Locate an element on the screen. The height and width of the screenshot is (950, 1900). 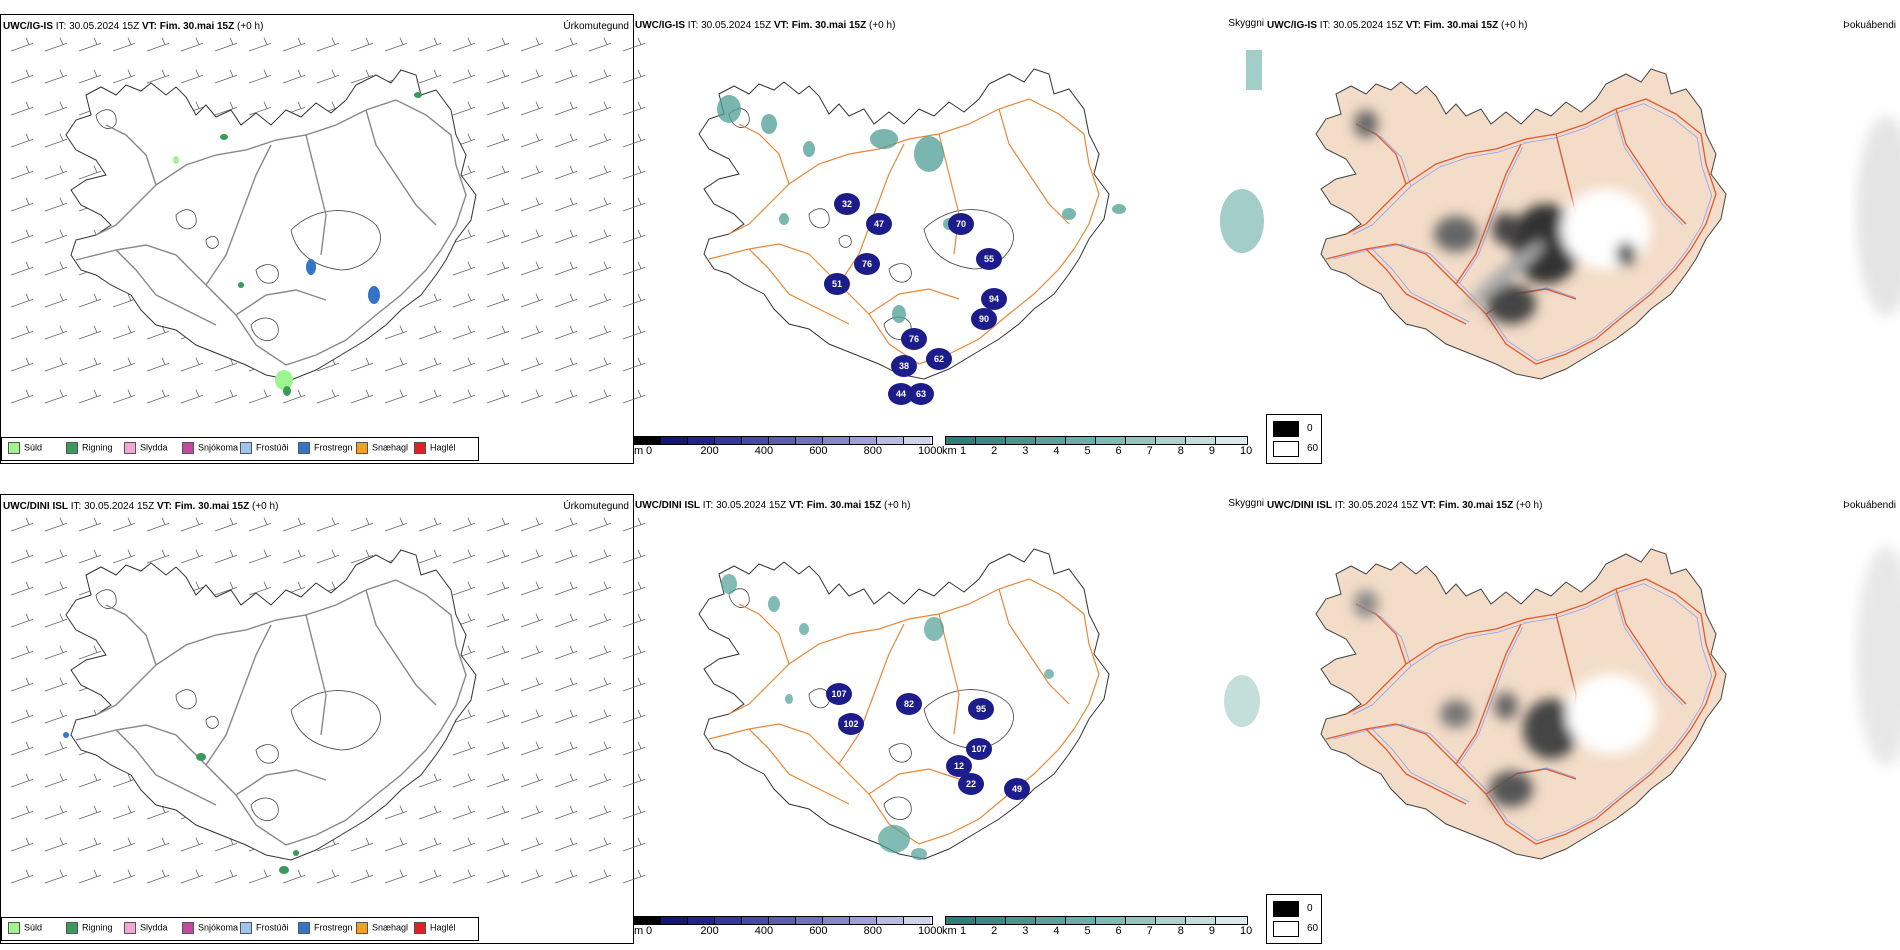
cloud-map: 32 47 76 51 70 55 94 90 76 62 38 44 63 is located at coordinates (950, 235).